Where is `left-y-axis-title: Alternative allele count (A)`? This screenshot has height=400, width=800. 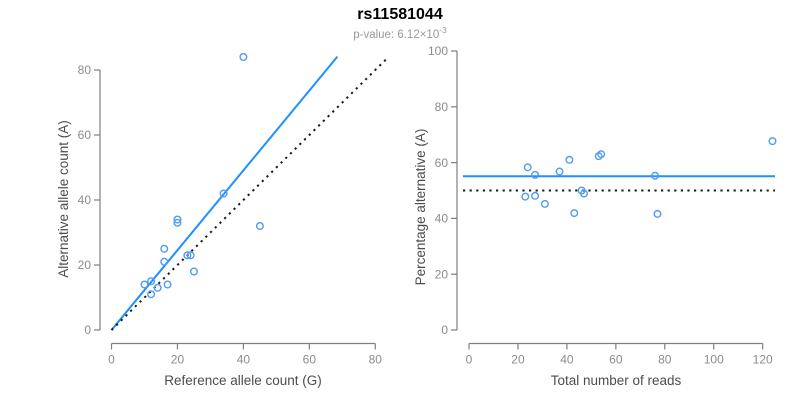
left-y-axis-title: Alternative allele count (A) is located at coordinates (63, 199).